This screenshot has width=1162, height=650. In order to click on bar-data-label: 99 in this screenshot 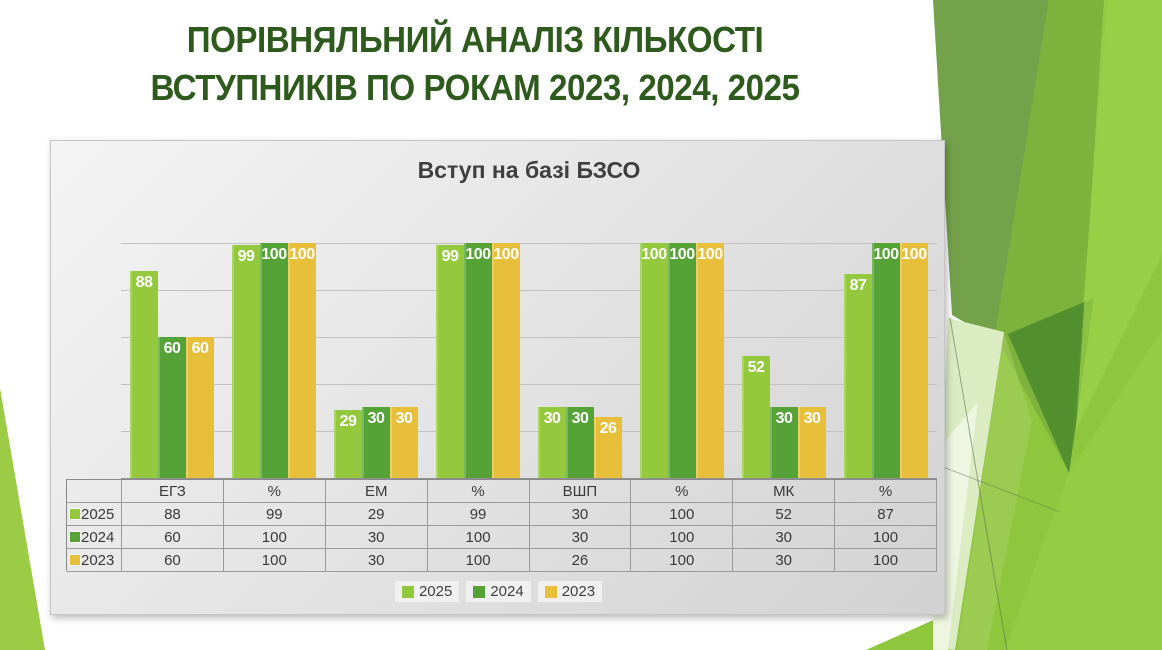, I will do `click(450, 256)`.